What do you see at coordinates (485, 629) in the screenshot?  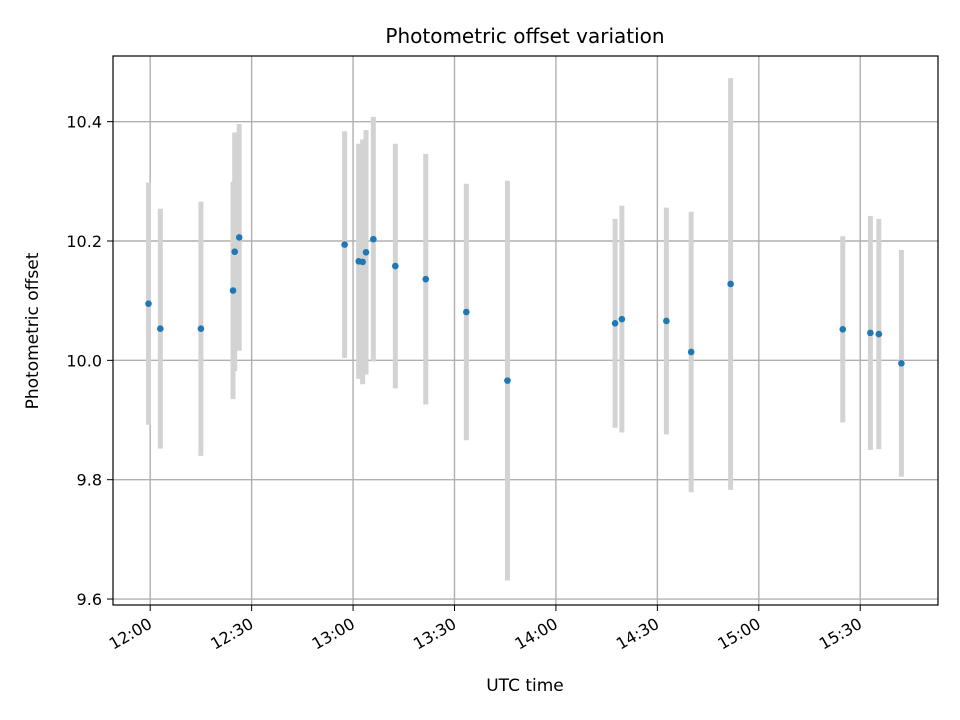 I see `x-ticks: 12:00 12:30 13:00 13:30 14:00 14:30 15:00 15:30` at bounding box center [485, 629].